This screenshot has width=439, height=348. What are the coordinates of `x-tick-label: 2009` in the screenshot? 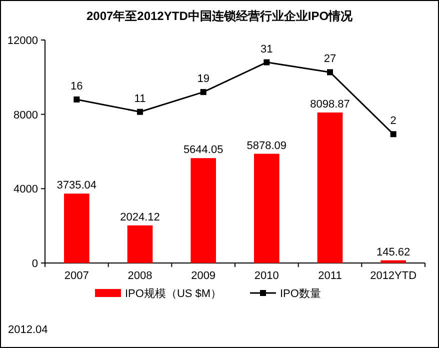 It's located at (203, 276).